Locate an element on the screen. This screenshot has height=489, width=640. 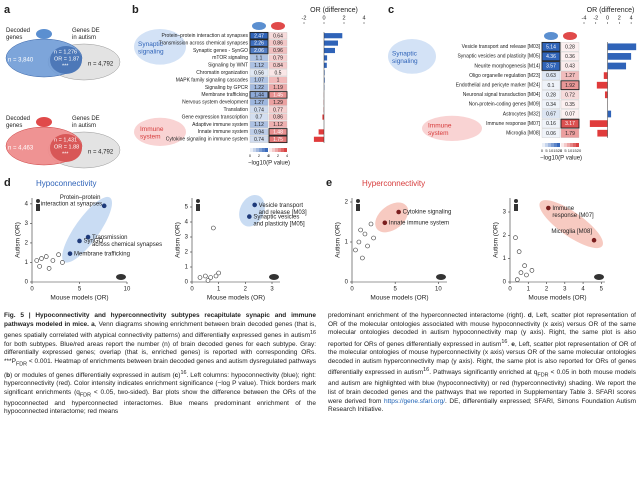
cell-value: 0.7 is located at coordinates (259, 118).